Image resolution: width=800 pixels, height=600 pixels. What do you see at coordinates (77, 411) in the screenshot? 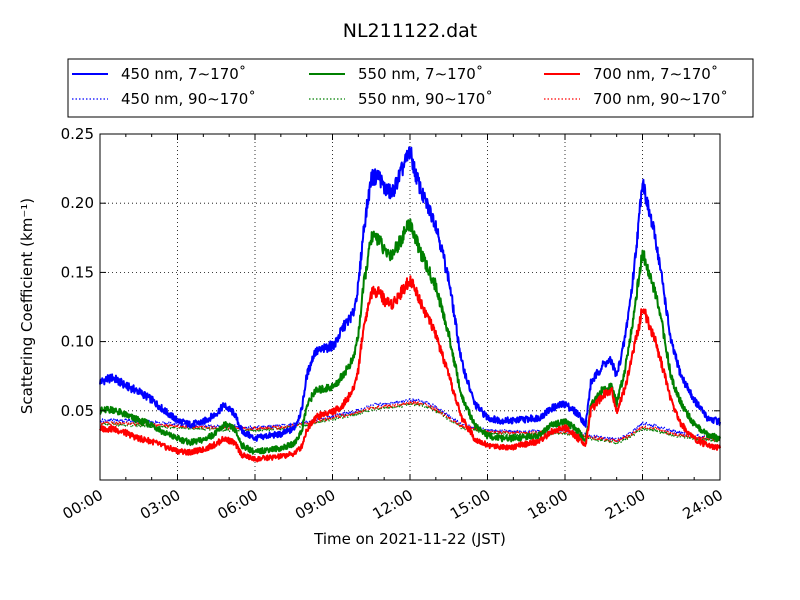
I see `y-tick-label: 0.05` at bounding box center [77, 411].